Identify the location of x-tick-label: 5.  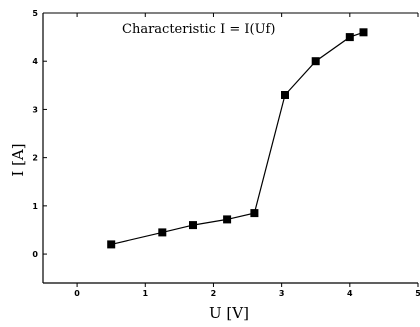
(417, 293).